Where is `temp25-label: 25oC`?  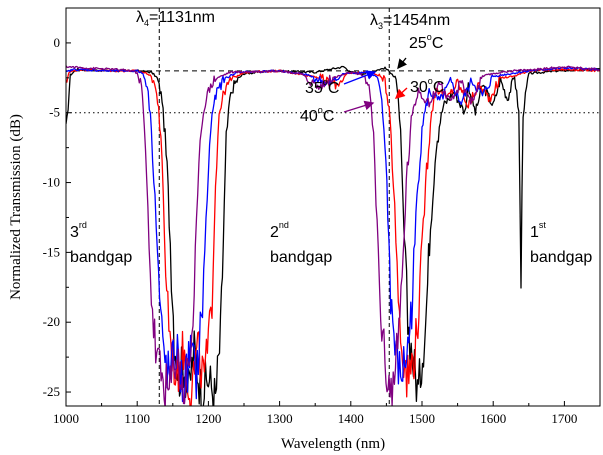
temp25-label: 25oC is located at coordinates (426, 42).